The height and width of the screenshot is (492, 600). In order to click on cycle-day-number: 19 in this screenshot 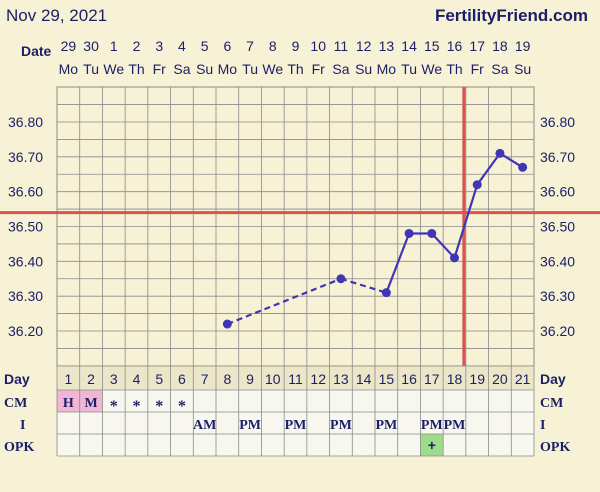, I will do `click(477, 379)`.